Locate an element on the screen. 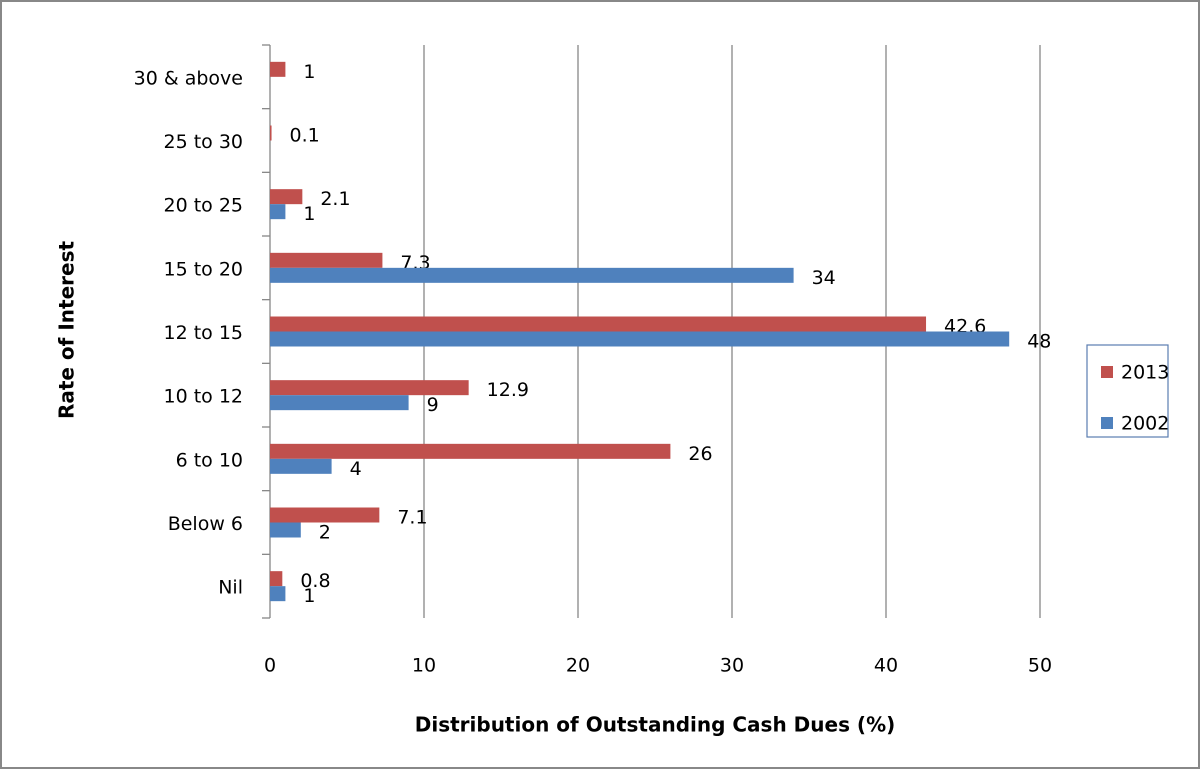 This screenshot has width=1200, height=773. data-label: 2 is located at coordinates (325, 533).